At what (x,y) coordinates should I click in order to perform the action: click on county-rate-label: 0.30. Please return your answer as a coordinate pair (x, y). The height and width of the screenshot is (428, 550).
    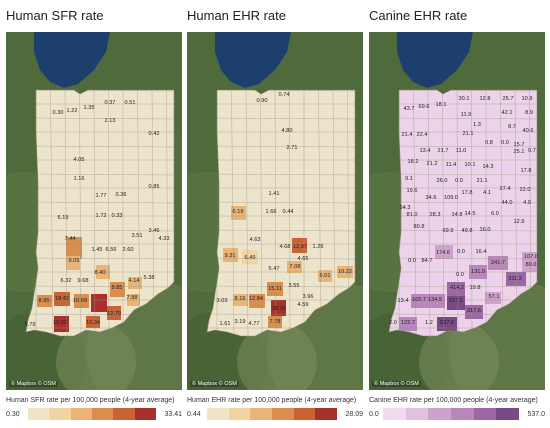
    Looking at the image, I should click on (58, 113).